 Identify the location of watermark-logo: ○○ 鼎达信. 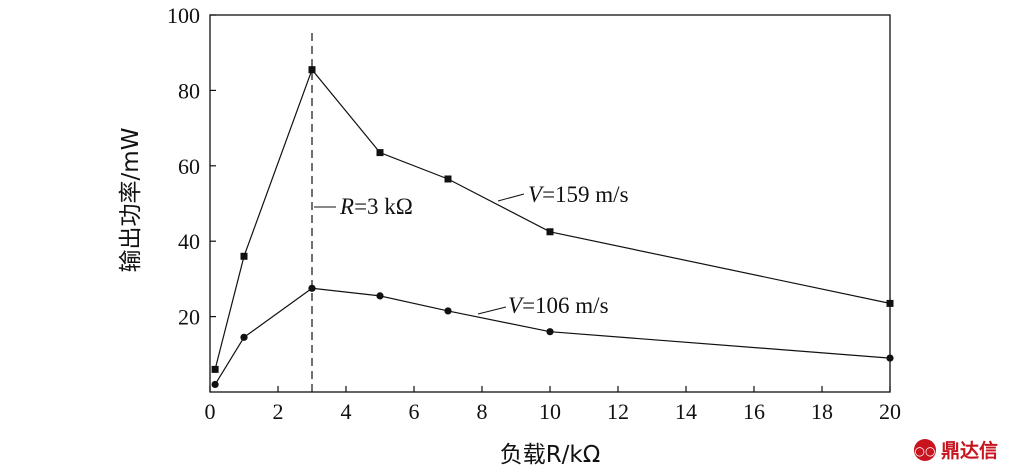
(956, 450).